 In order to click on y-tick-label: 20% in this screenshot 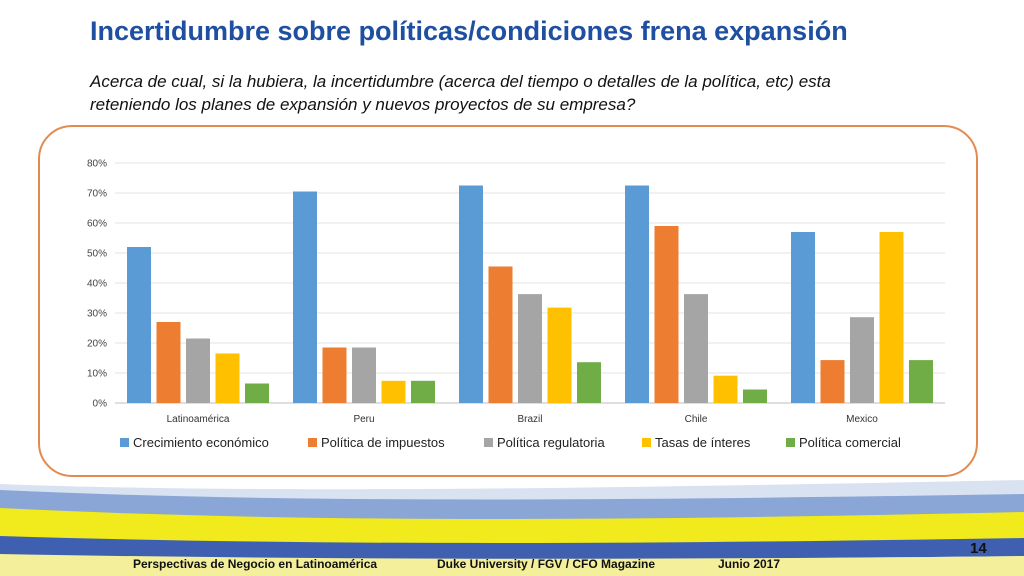, I will do `click(97, 344)`.